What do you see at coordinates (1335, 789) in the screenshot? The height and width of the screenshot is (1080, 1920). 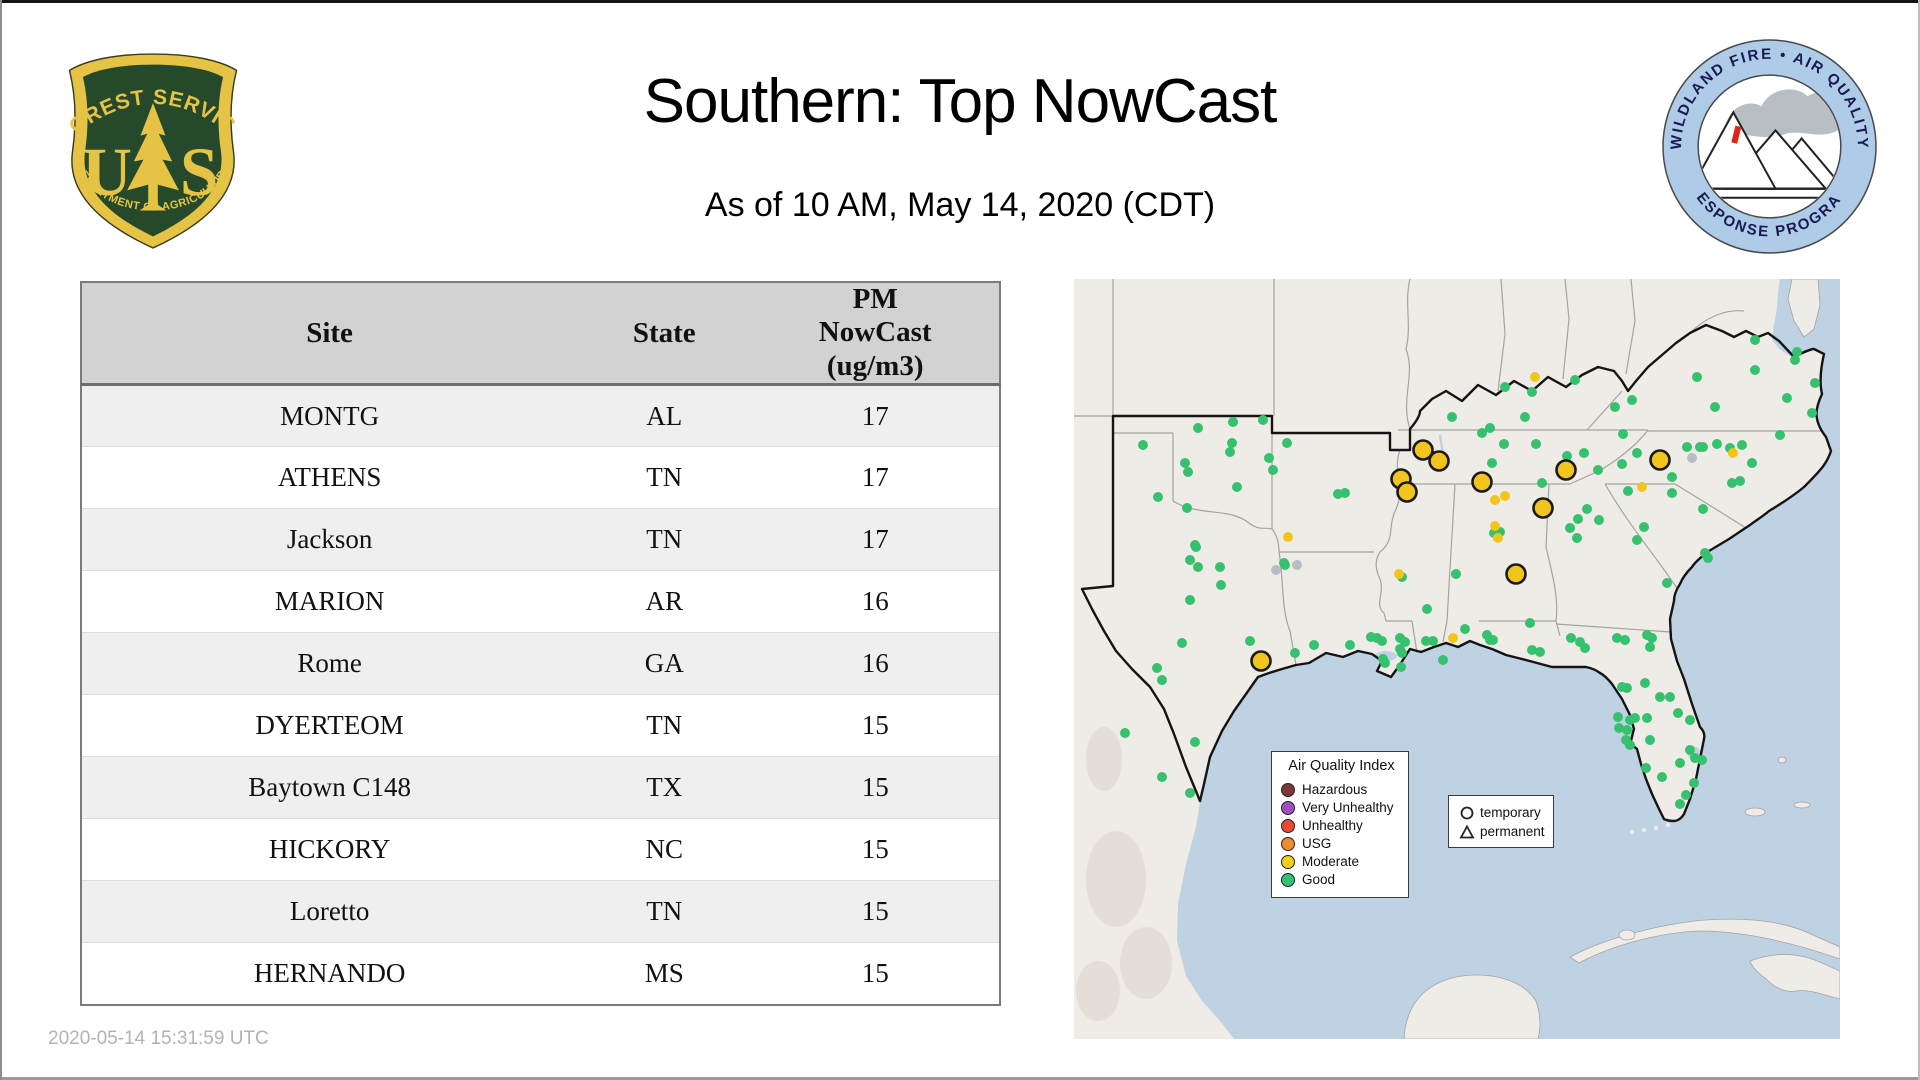 I see `aqi-legend-label: Hazardous` at bounding box center [1335, 789].